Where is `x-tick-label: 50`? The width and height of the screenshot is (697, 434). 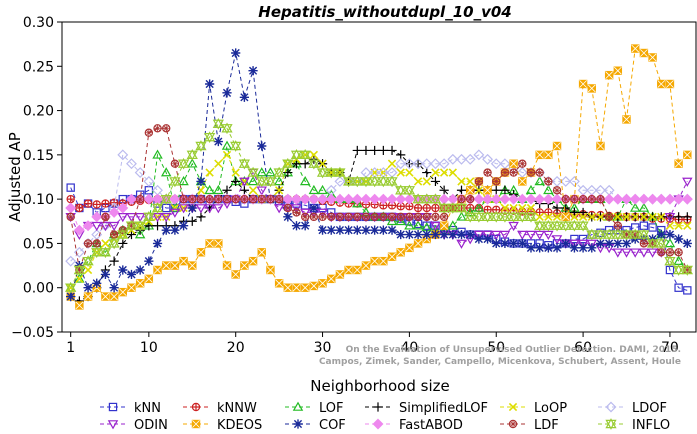
x-tick-label: 50 is located at coordinates (496, 348).